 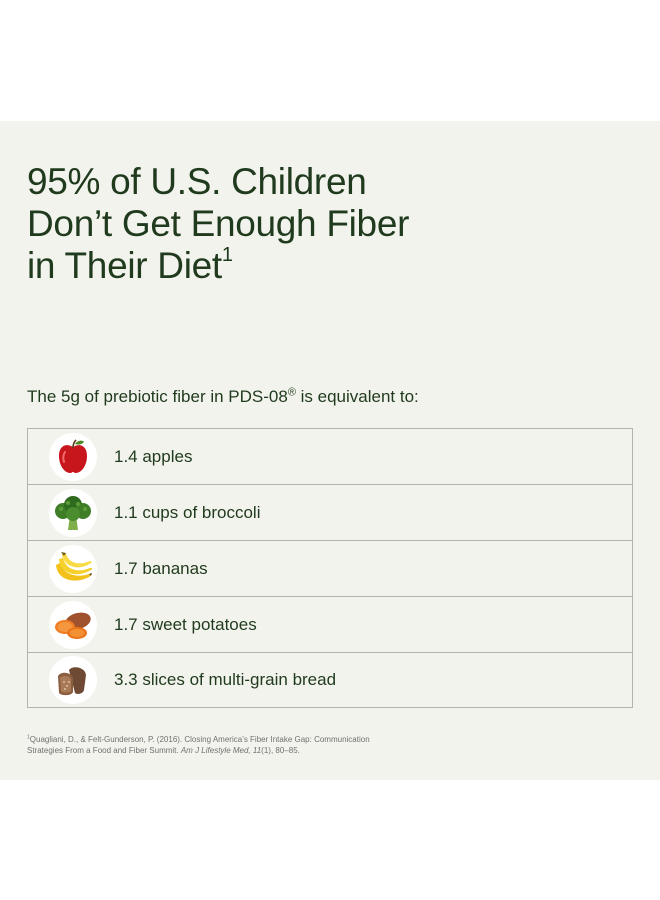 What do you see at coordinates (153, 456) in the screenshot?
I see `row-label: 1.4 apples` at bounding box center [153, 456].